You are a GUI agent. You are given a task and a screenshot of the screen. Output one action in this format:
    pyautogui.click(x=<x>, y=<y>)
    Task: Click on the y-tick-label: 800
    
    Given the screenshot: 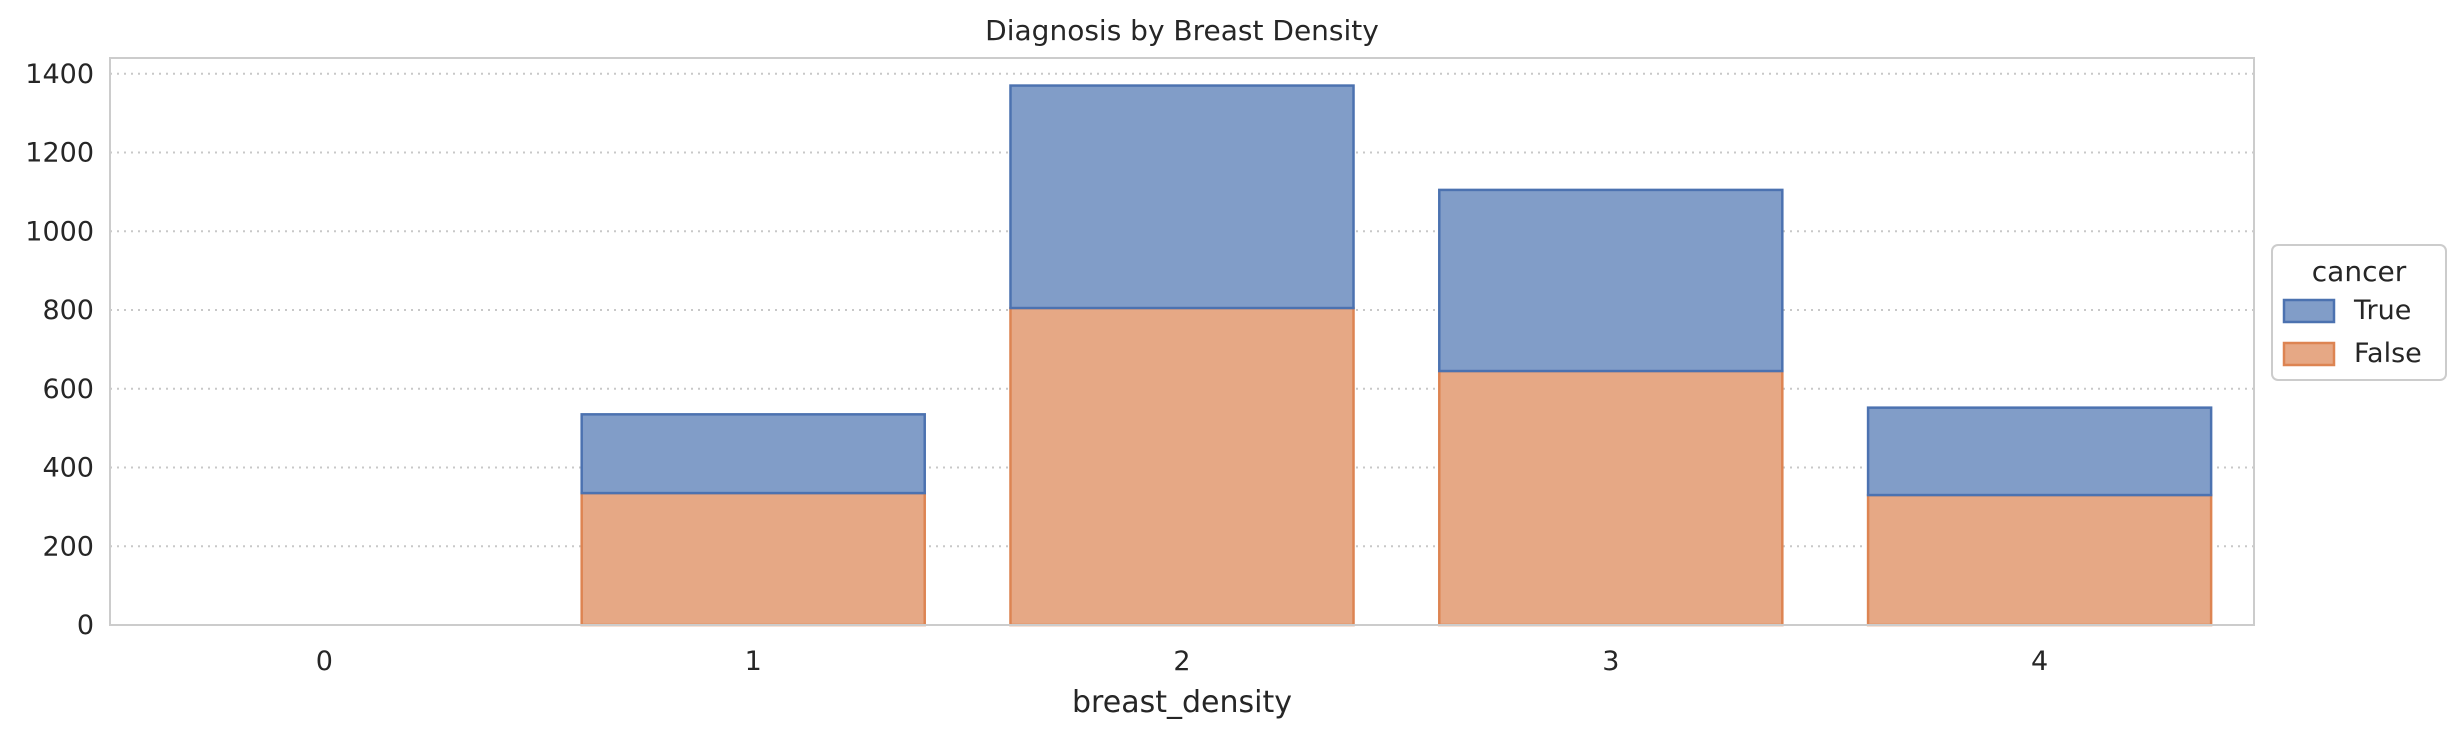 What is the action you would take?
    pyautogui.click(x=68, y=310)
    